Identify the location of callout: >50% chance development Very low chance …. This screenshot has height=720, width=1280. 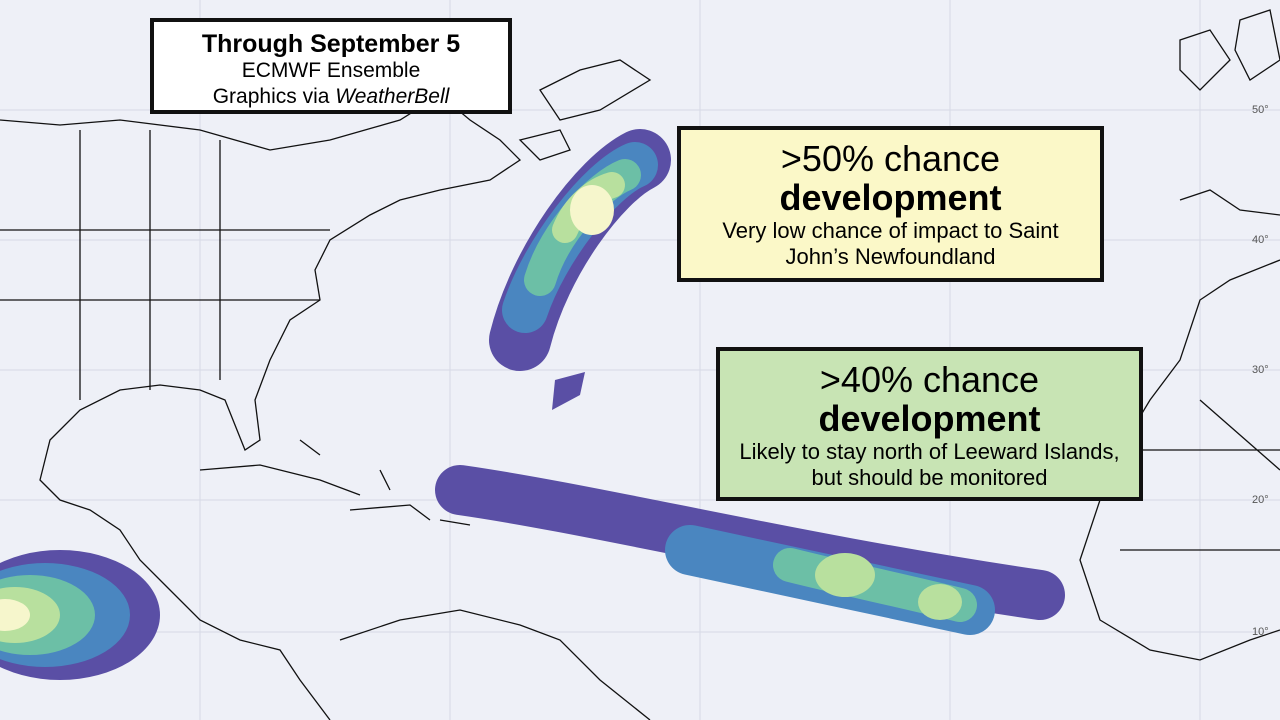
(890, 204).